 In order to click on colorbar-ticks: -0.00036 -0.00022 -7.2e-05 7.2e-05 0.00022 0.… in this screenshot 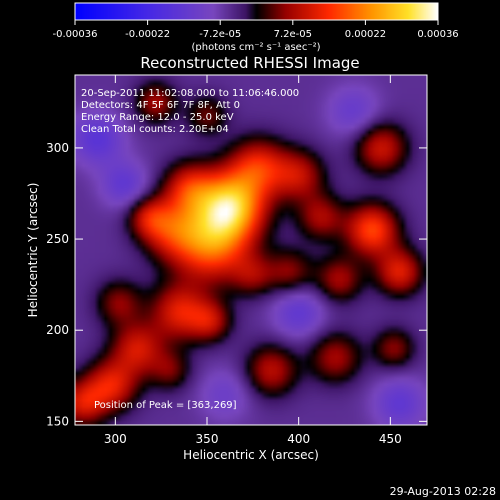, I will do `click(256, 30)`.